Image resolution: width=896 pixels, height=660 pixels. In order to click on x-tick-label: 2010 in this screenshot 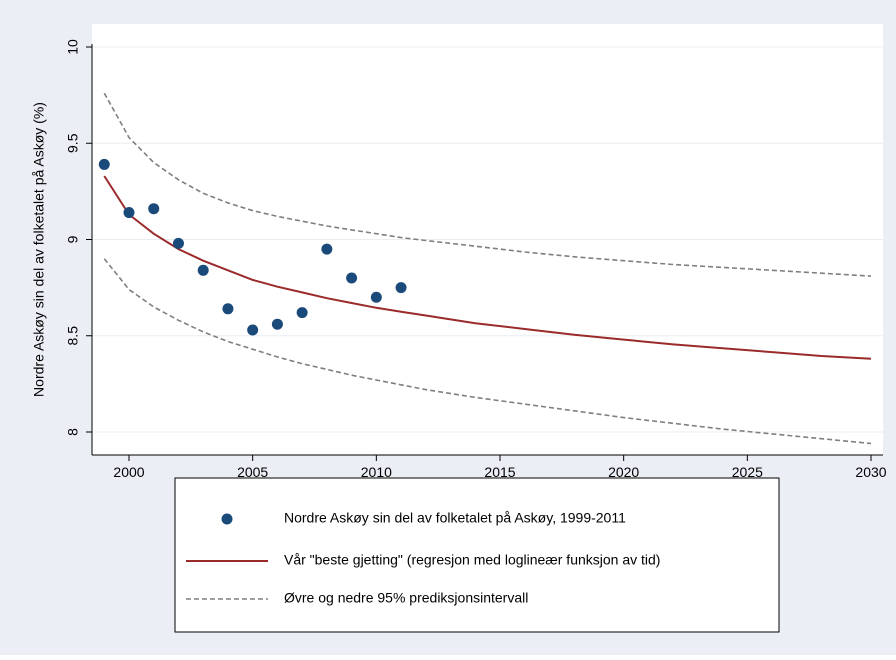, I will do `click(376, 472)`.